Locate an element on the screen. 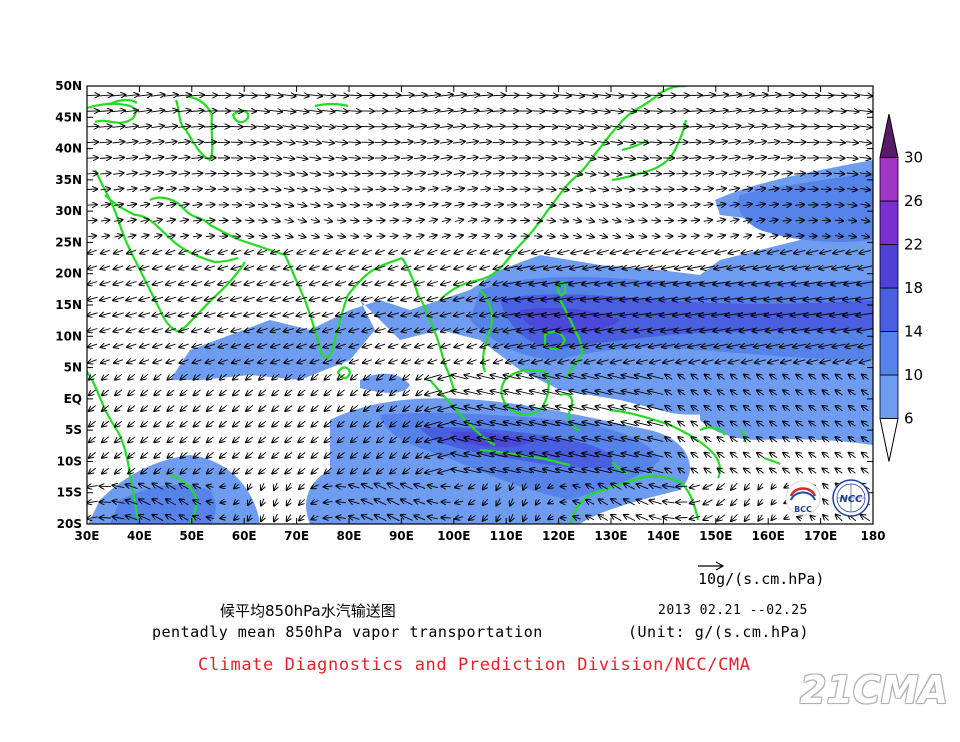 This screenshot has height=742, width=960. colorbar-high-triangle is located at coordinates (889, 135).